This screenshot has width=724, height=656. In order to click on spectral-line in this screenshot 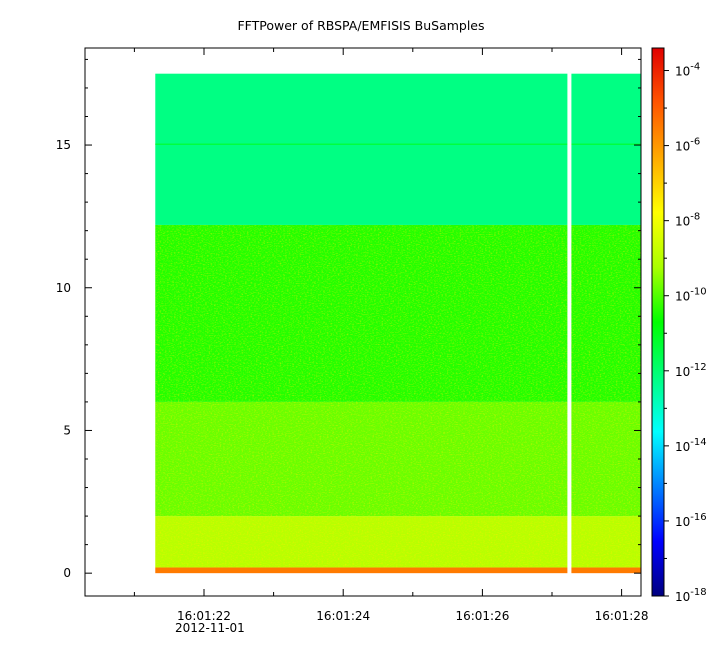, I will do `click(398, 144)`.